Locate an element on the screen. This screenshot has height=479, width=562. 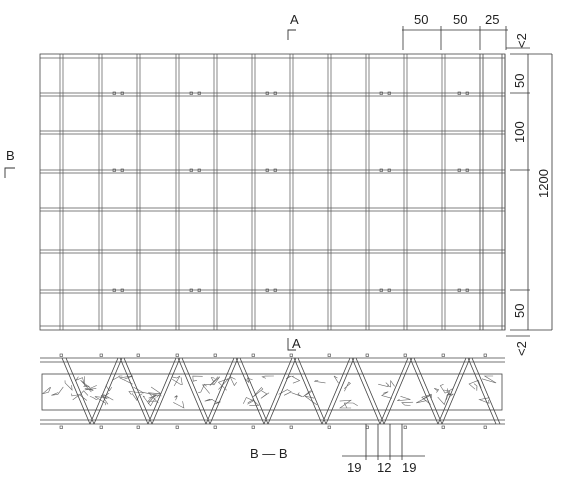
dim-right-1: 50 is located at coordinates (519, 81).